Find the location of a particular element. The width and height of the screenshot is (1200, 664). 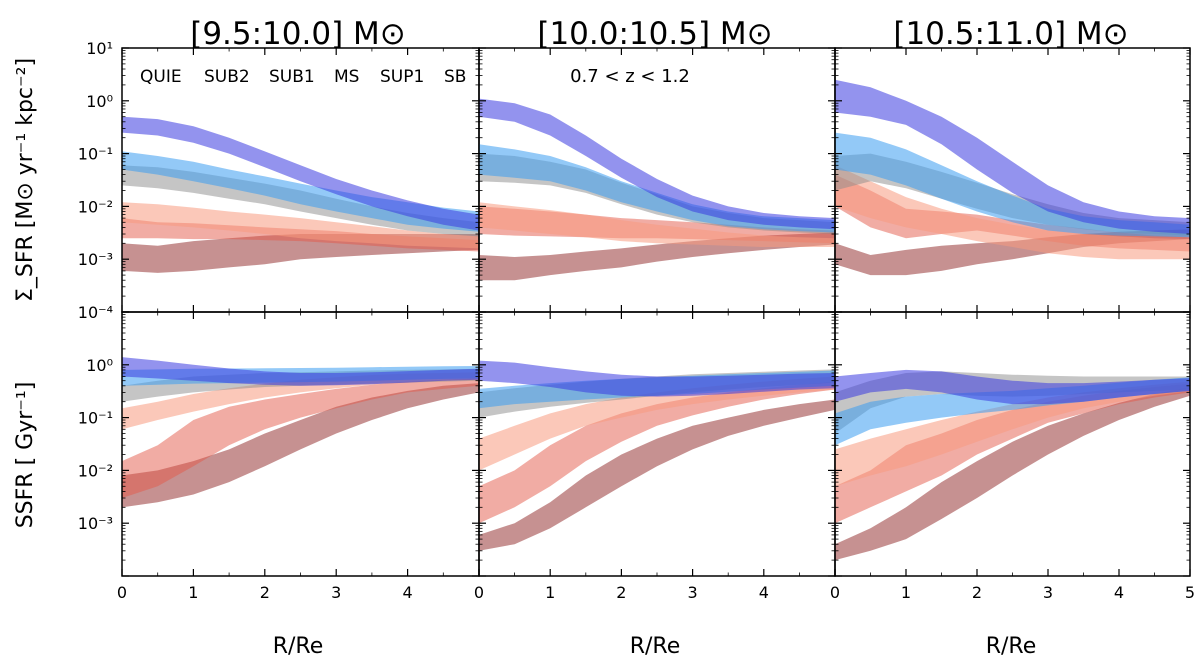

legend-entry-ms: MS is located at coordinates (346, 77).